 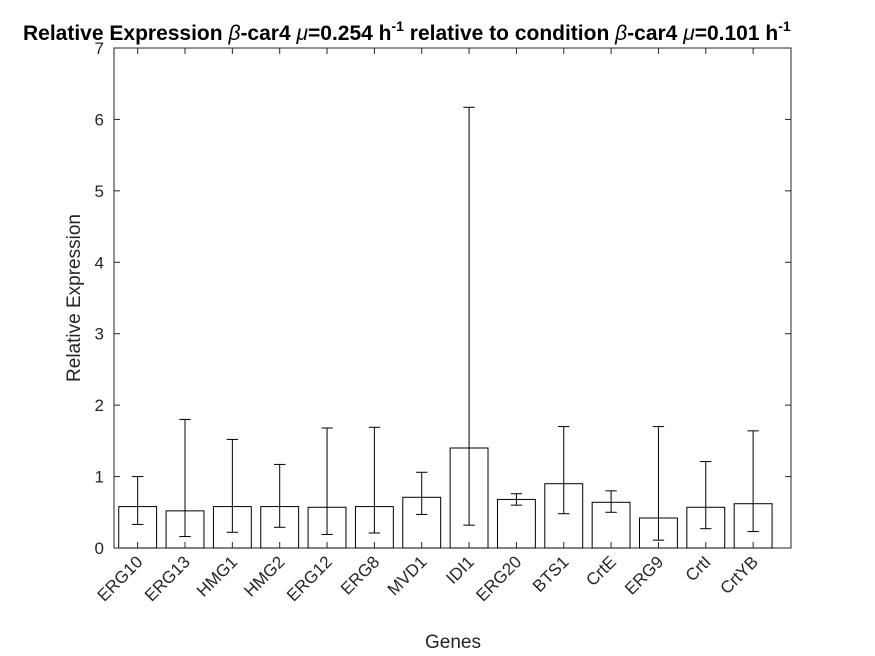 I want to click on x-tick-label: ERG9, so click(x=644, y=575).